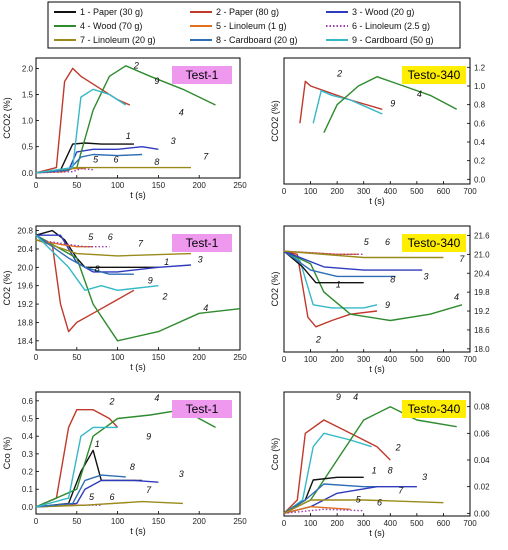 This screenshot has height=550, width=508. I want to click on y-tick-label: 2.0, so click(28, 68).